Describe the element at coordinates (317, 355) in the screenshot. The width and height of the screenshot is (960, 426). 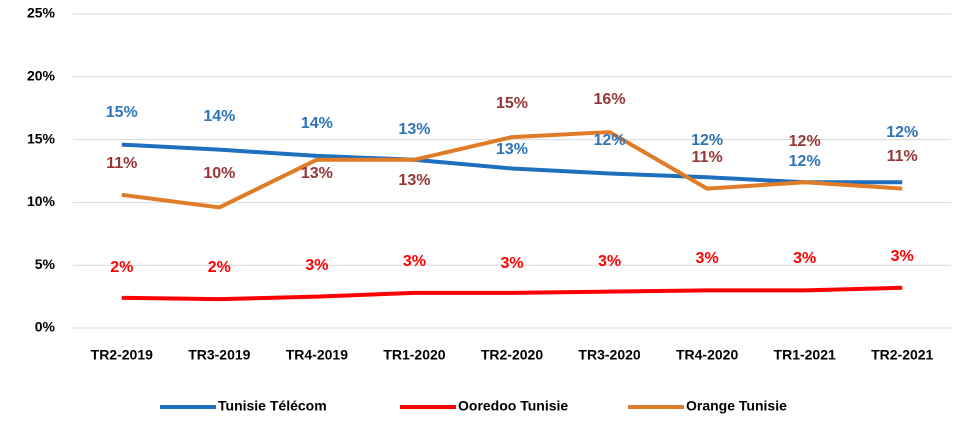
I see `x-tick-label: TR4-2019` at that location.